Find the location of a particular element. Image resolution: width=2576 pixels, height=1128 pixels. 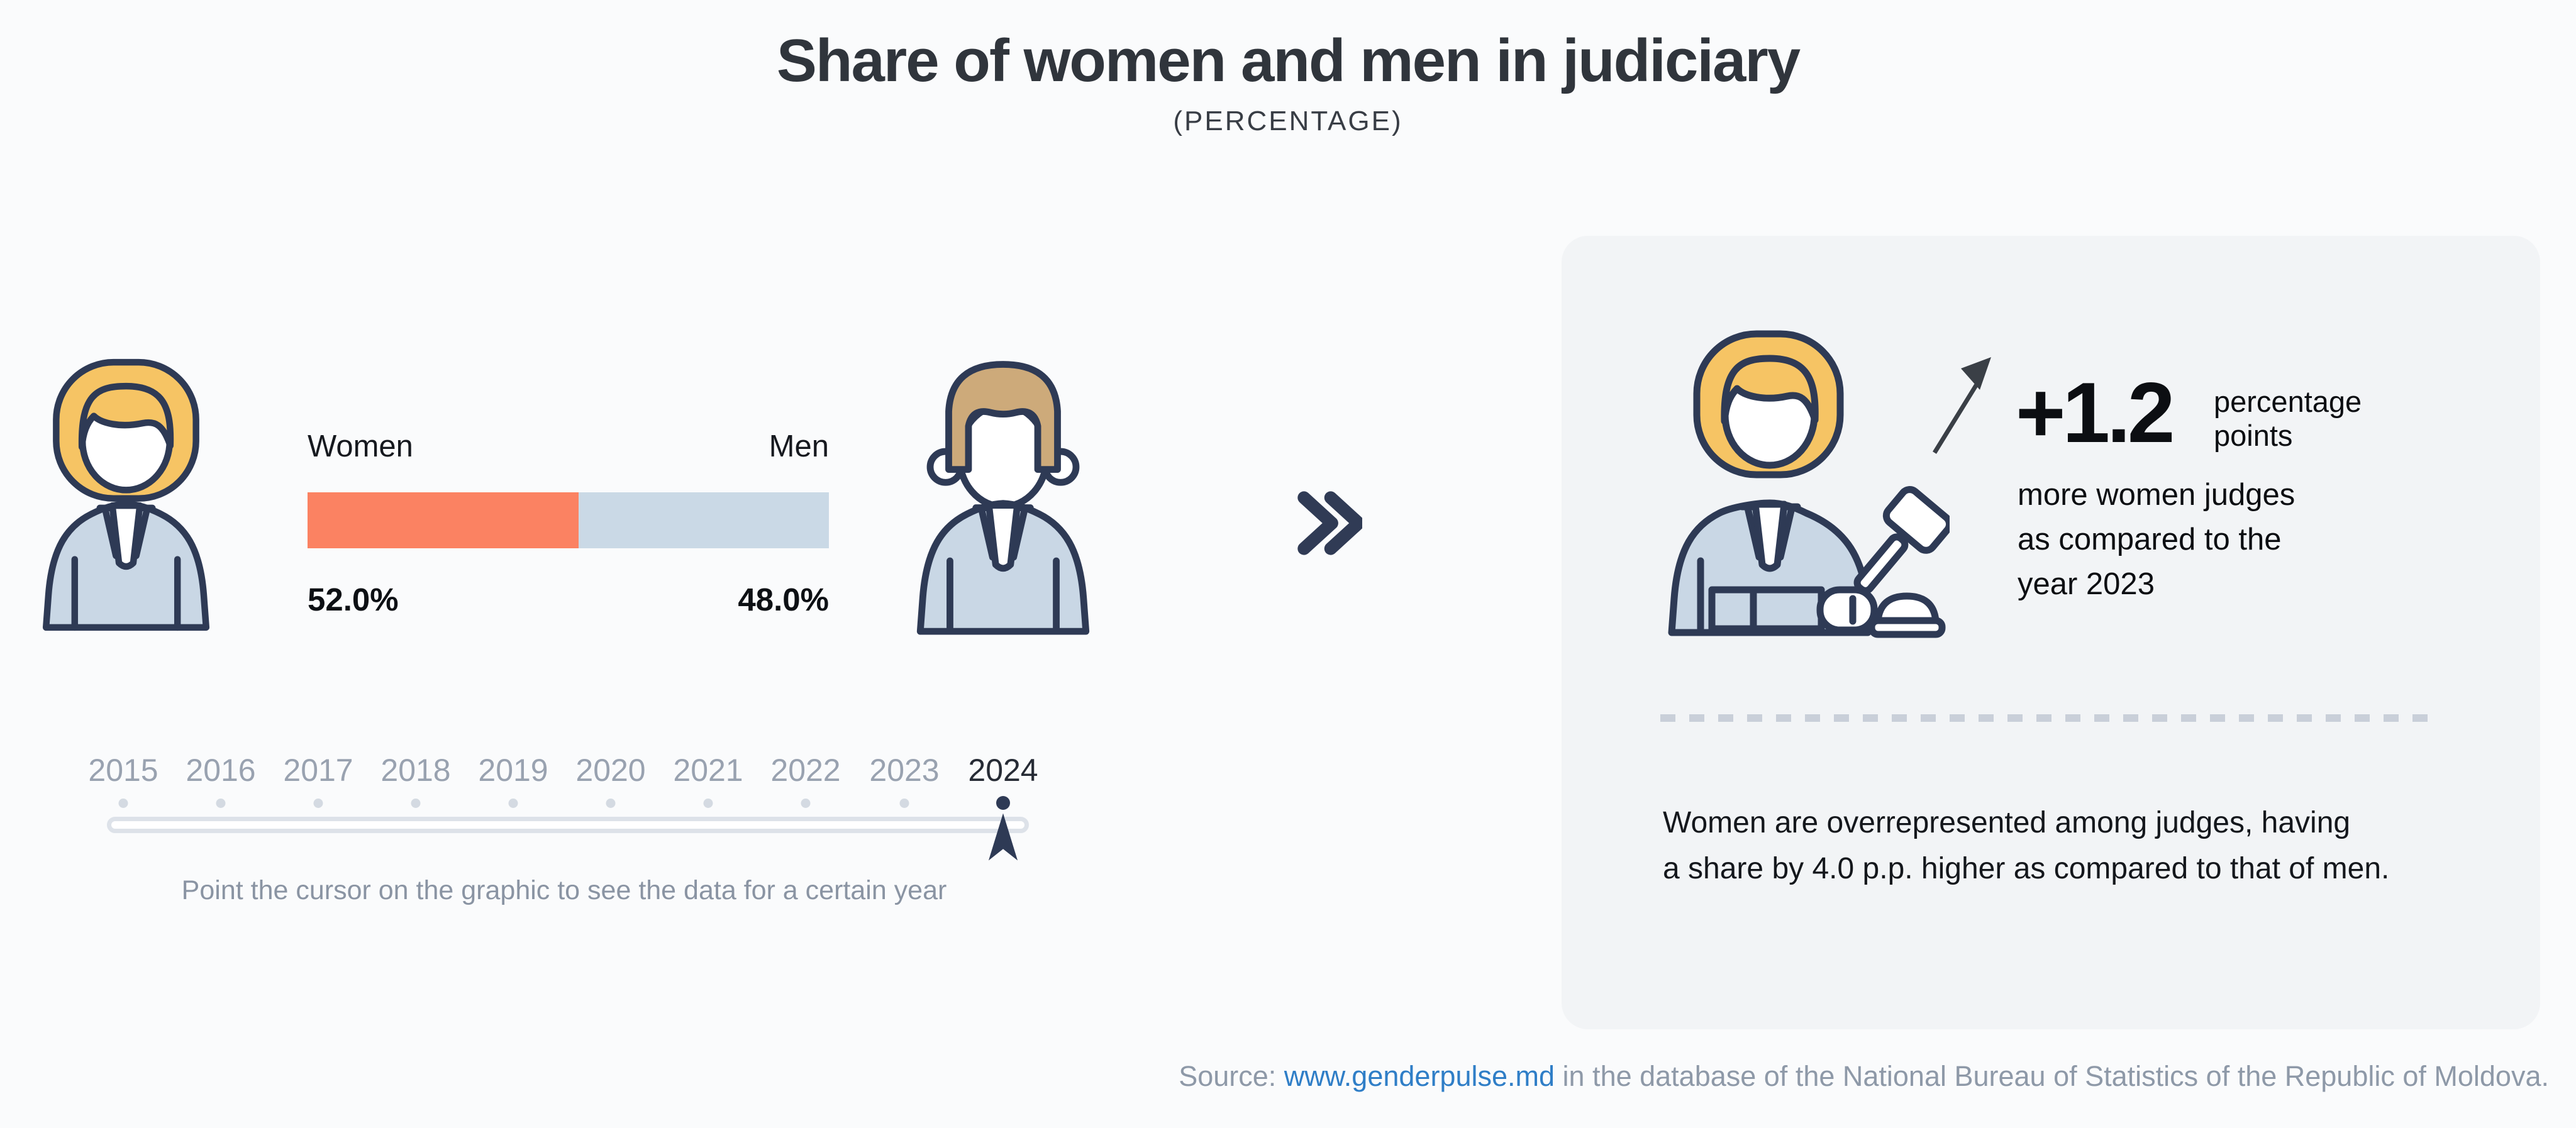

trend-up-arrow-icon is located at coordinates (1965, 405).